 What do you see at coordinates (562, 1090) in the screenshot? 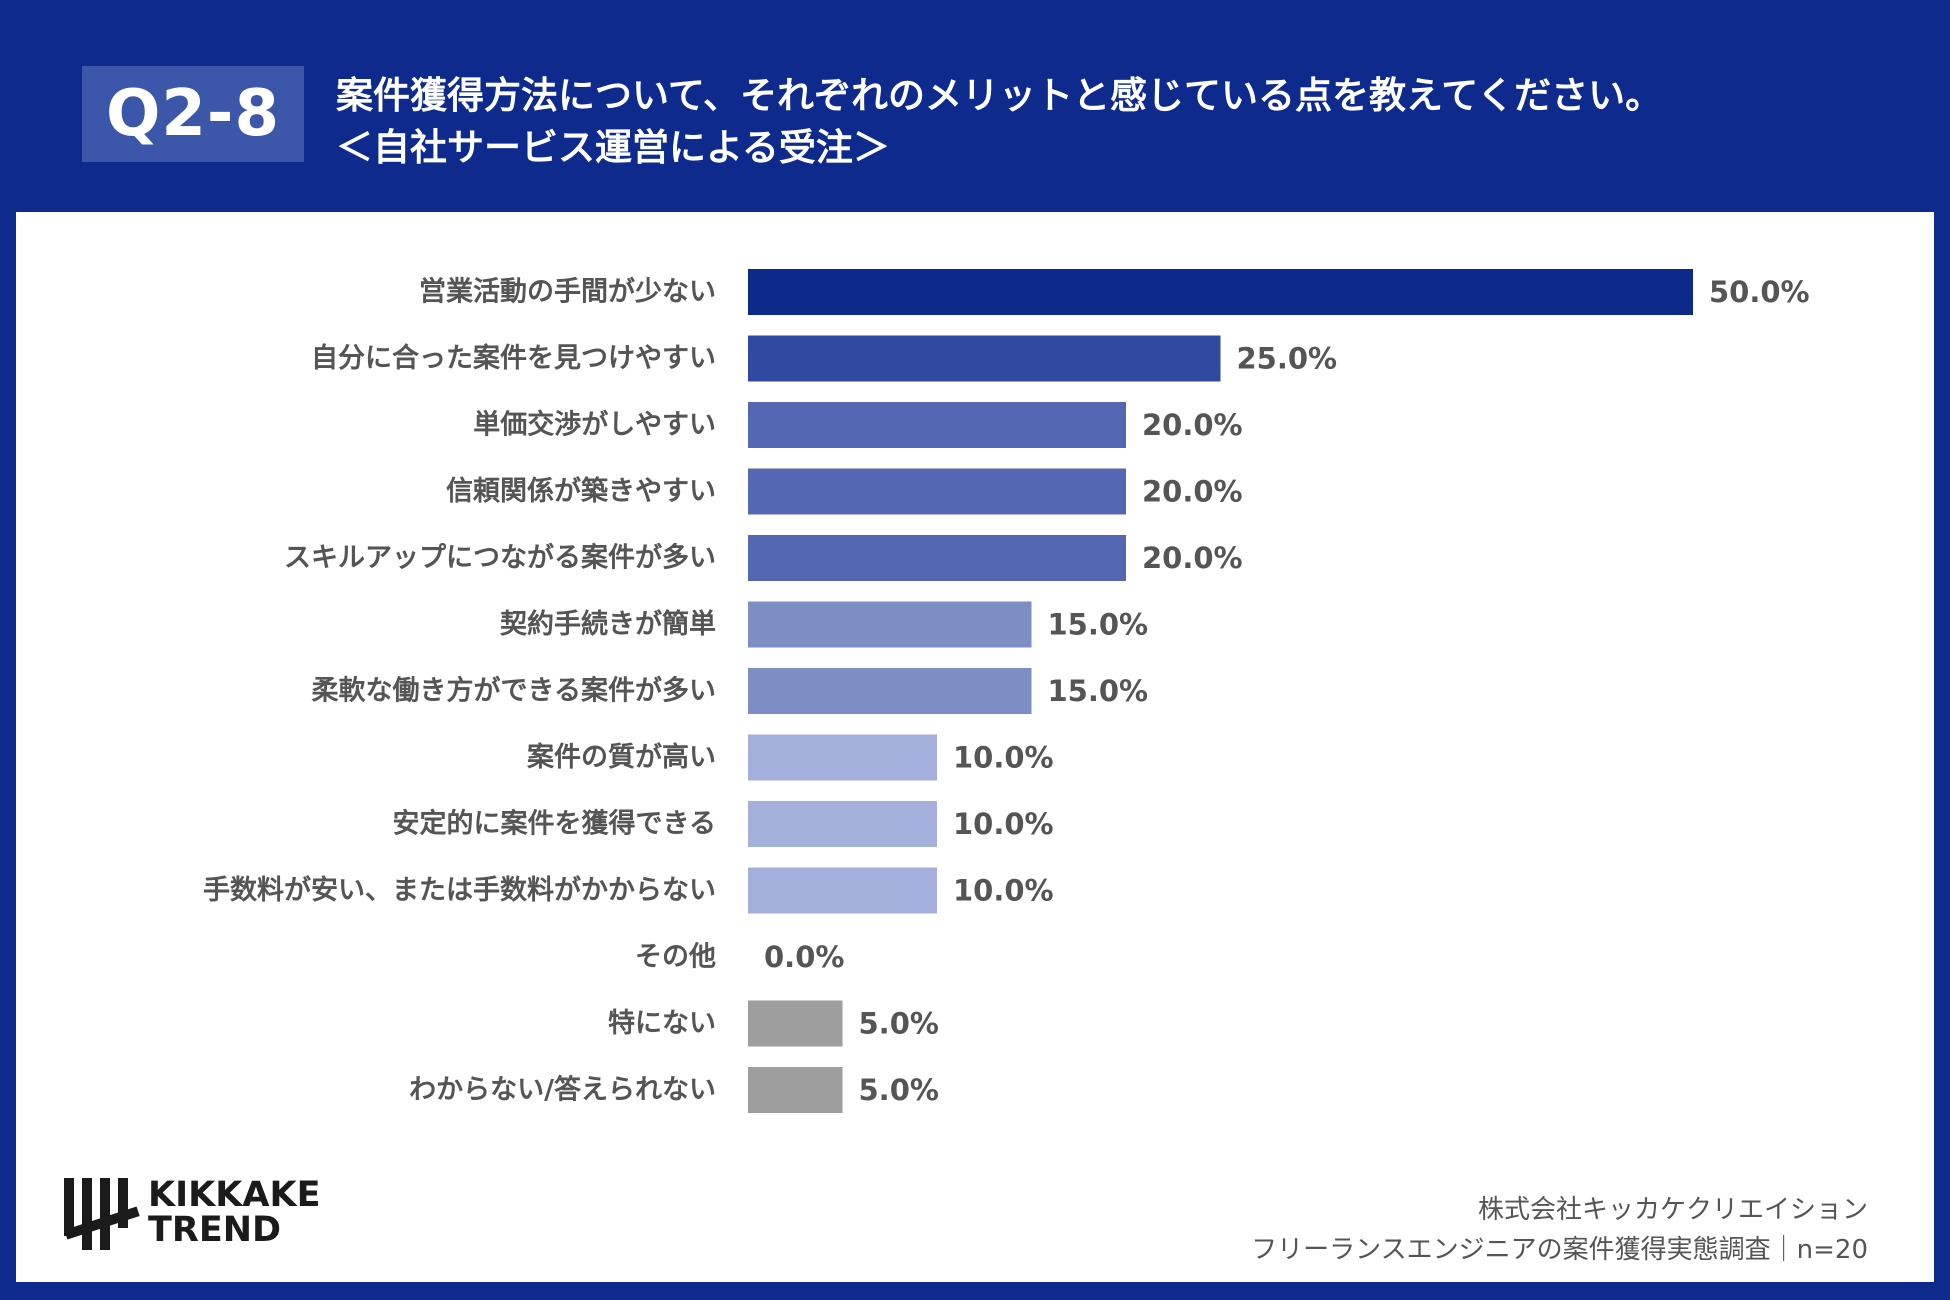
I see `category-label: わからない/答えられない` at bounding box center [562, 1090].